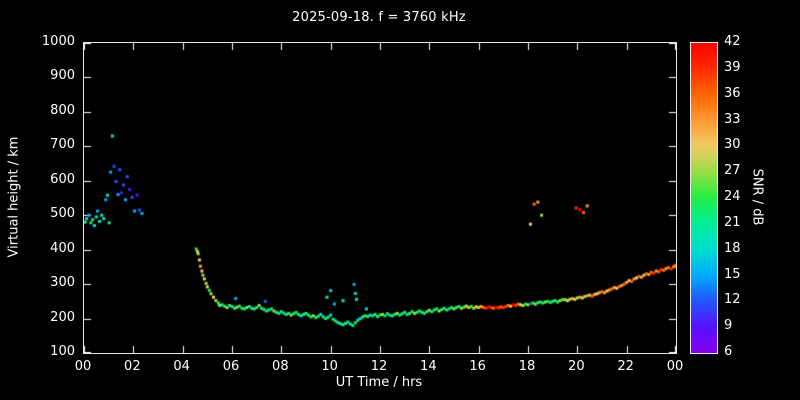  Describe the element at coordinates (62, 317) in the screenshot. I see `y-tick-label: 200` at that location.